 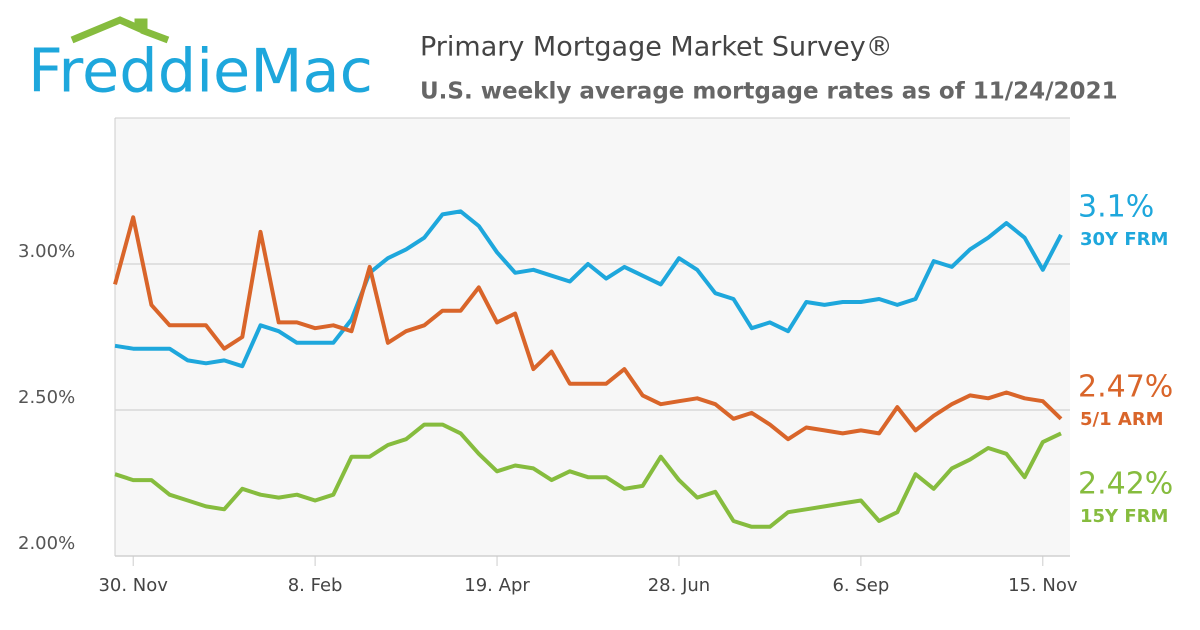 What do you see at coordinates (46, 397) in the screenshot?
I see `y-tick-label: 2.50%` at bounding box center [46, 397].